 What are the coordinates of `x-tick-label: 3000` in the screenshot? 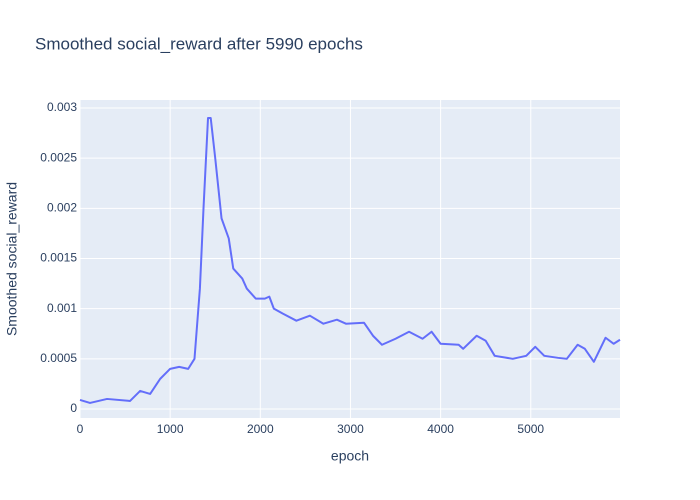 It's located at (350, 429).